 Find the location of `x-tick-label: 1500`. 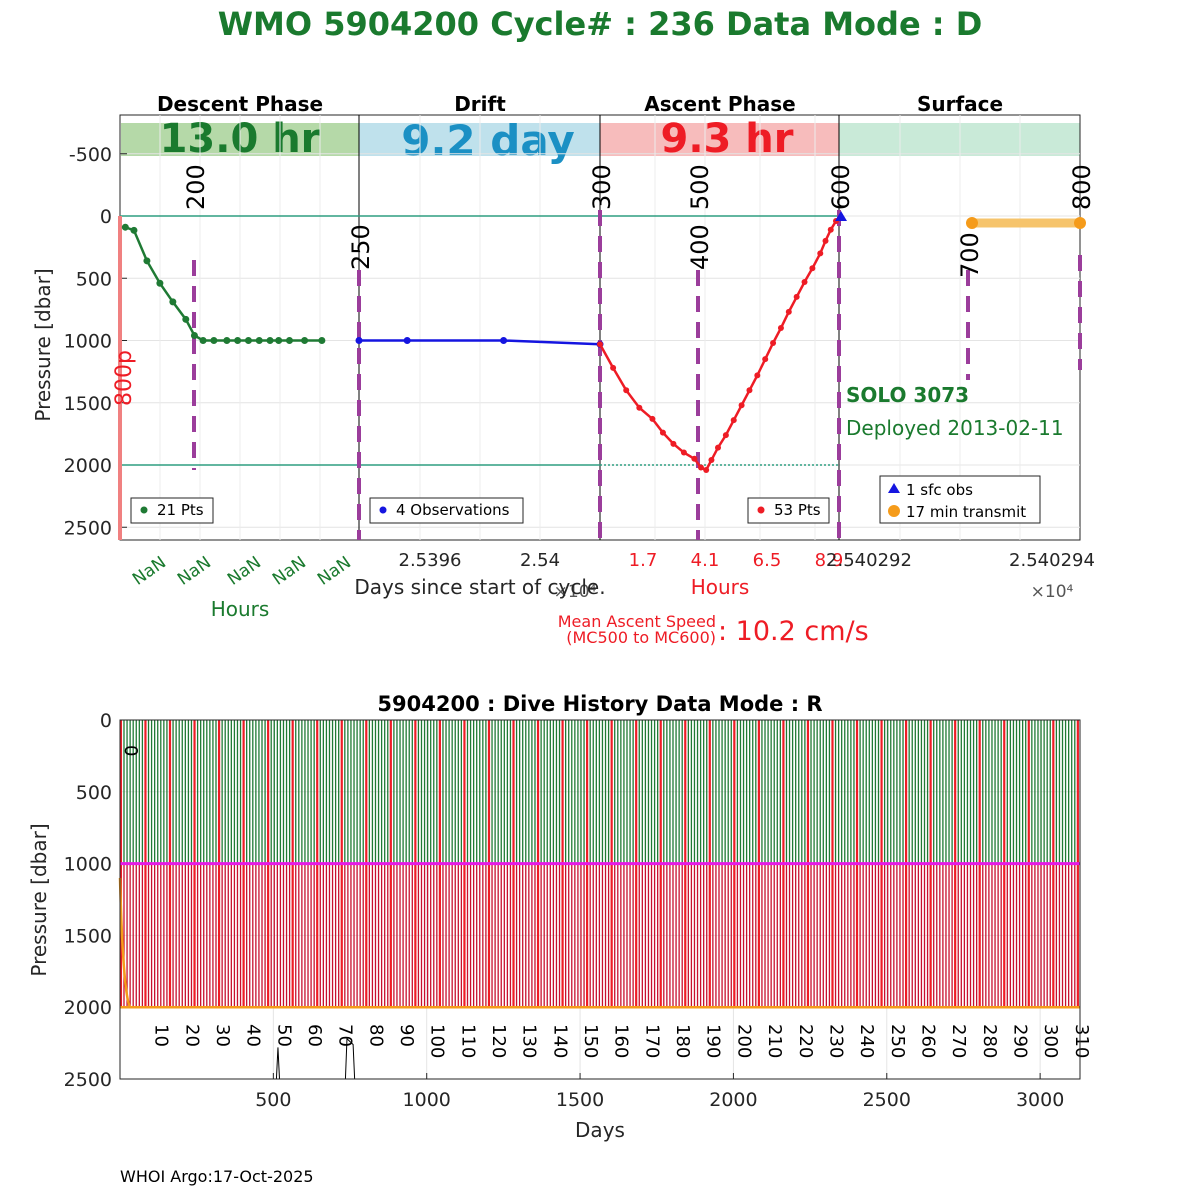

x-tick-label: 1500 is located at coordinates (580, 1100).